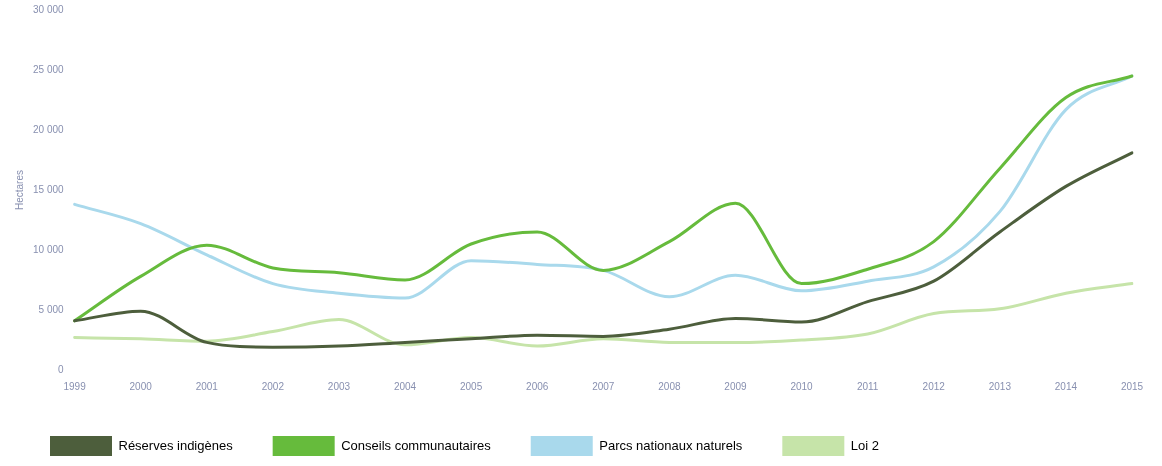 The image size is (1162, 466). What do you see at coordinates (603, 386) in the screenshot?
I see `x-tick-label: 2007` at bounding box center [603, 386].